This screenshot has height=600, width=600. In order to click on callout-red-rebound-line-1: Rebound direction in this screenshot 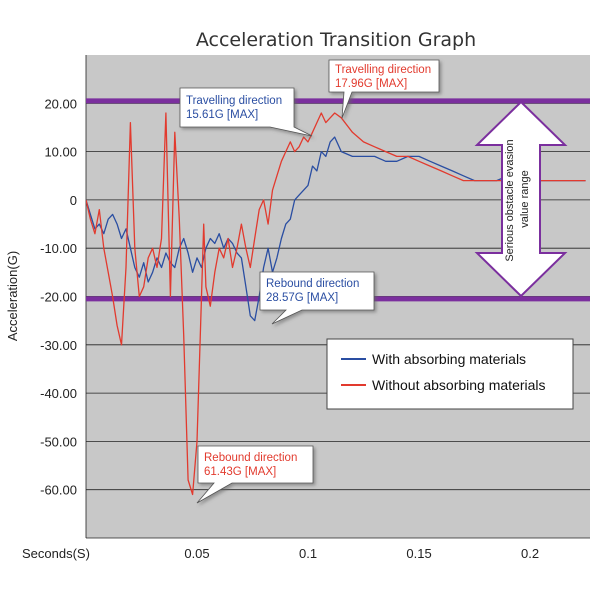, I will do `click(250, 458)`.